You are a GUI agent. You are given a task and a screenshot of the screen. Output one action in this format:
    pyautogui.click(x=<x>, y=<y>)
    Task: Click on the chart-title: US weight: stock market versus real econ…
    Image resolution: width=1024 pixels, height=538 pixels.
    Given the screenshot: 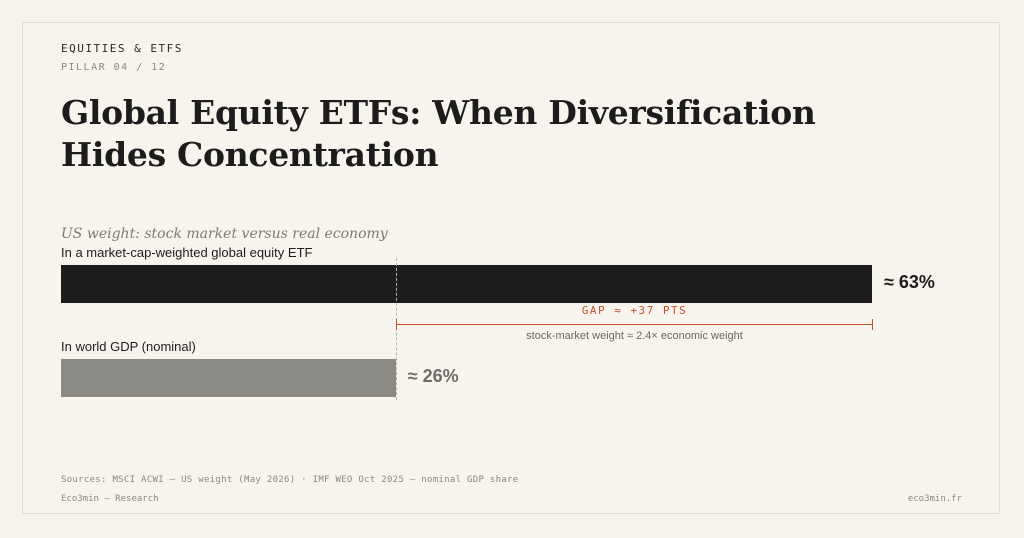 What is the action you would take?
    pyautogui.click(x=224, y=234)
    